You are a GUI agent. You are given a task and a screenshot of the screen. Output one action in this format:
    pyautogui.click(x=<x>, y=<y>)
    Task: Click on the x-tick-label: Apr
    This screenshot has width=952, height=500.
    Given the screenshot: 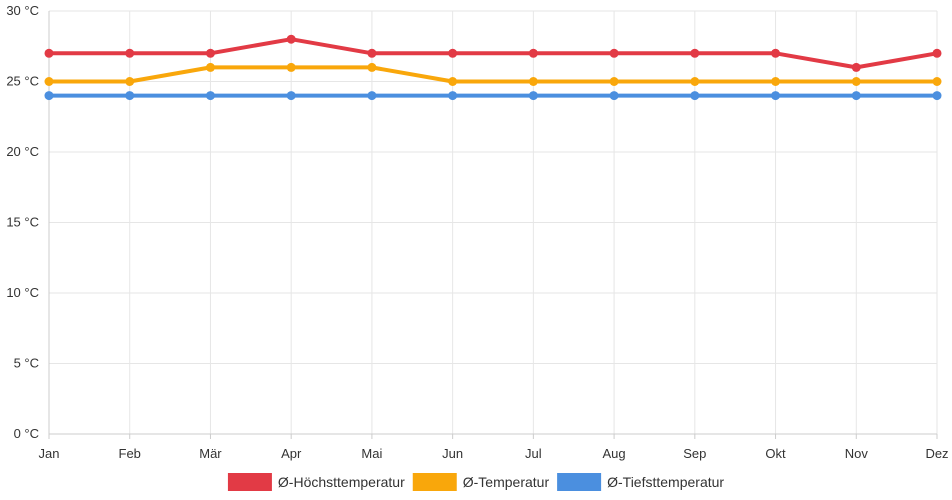 What is the action you would take?
    pyautogui.click(x=291, y=453)
    